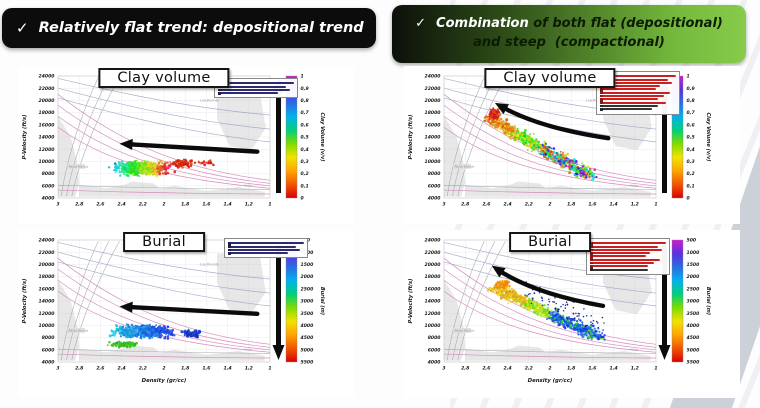 This screenshot has height=408, width=760. I want to click on chart-title: Burial, so click(550, 242).